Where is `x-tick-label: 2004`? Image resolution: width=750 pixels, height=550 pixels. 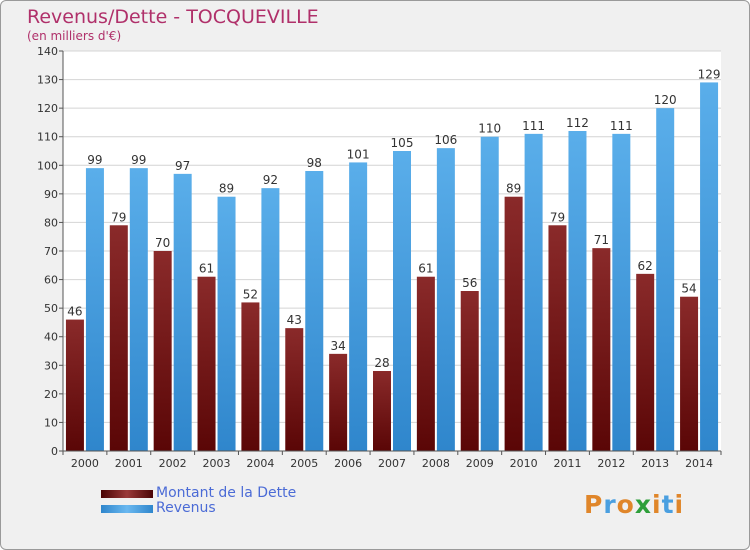 x-tick-label: 2004 is located at coordinates (260, 463).